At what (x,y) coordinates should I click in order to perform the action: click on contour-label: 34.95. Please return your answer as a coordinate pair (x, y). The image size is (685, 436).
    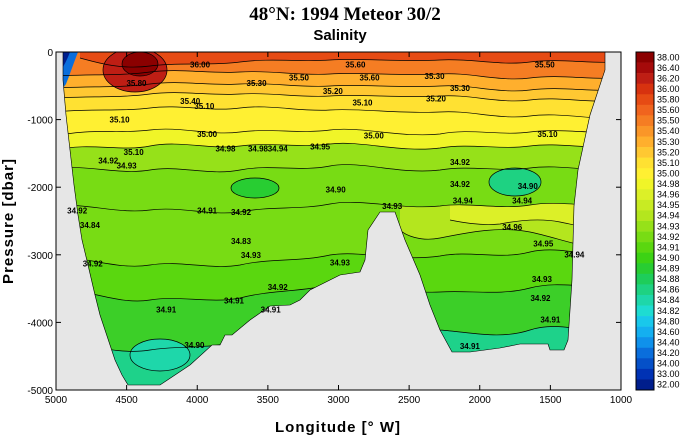
    Looking at the image, I should click on (543, 244).